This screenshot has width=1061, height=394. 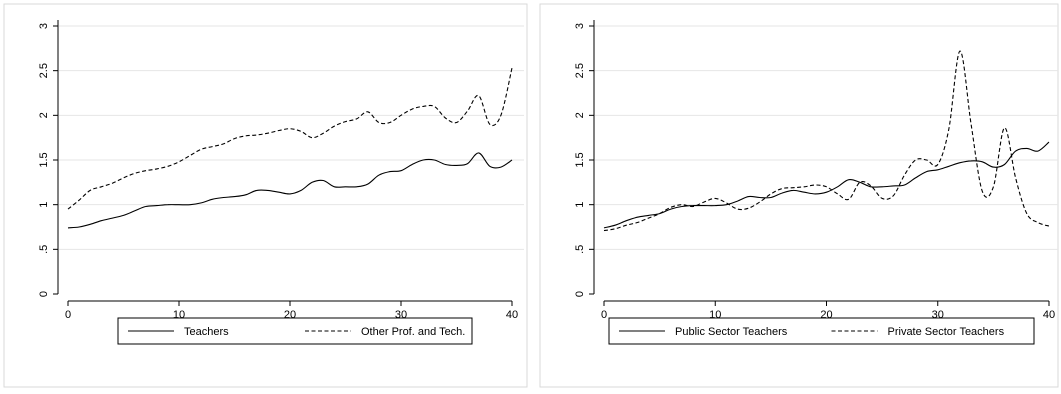 I want to click on legend-label-1: Public Sector Teachers, so click(x=731, y=332).